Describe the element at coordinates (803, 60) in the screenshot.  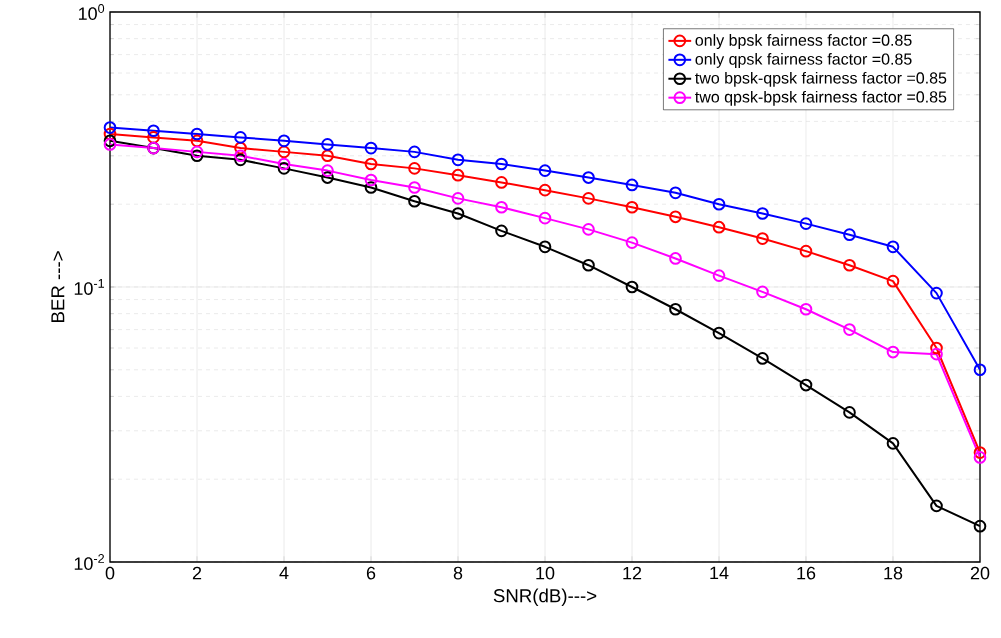
I see `legend-label: only qpsk fairness factor =0.85` at that location.